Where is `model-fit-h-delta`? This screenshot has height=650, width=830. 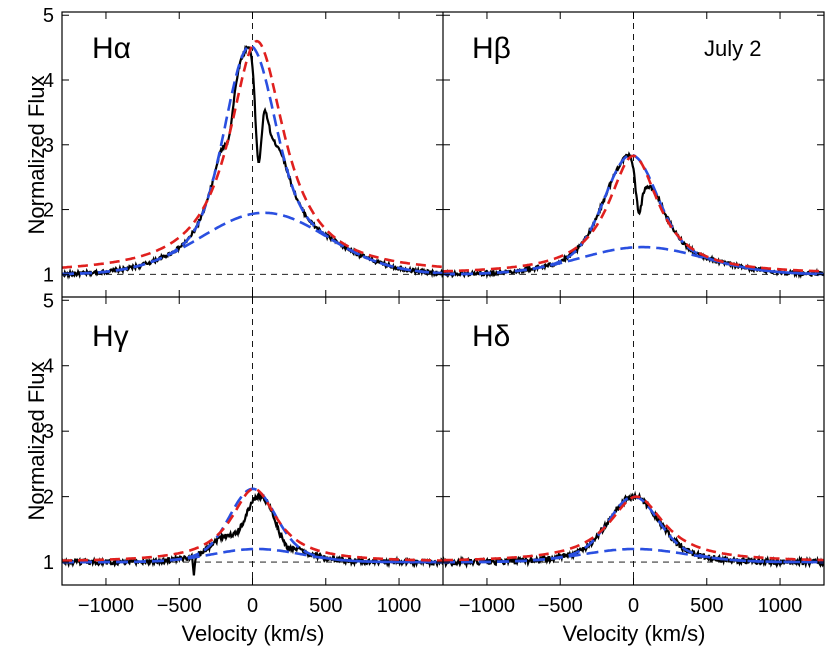 model-fit-h-delta is located at coordinates (633, 528).